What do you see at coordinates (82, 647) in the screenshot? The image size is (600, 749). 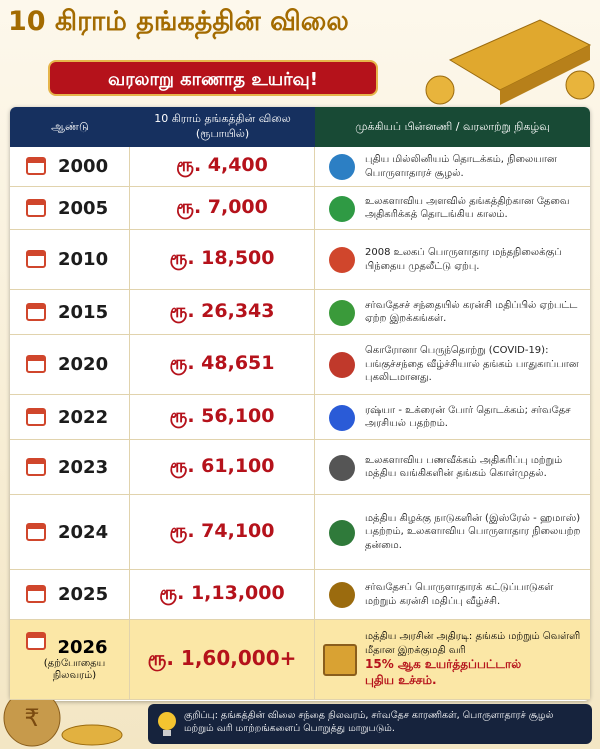 I see `current-year: 2026` at bounding box center [82, 647].